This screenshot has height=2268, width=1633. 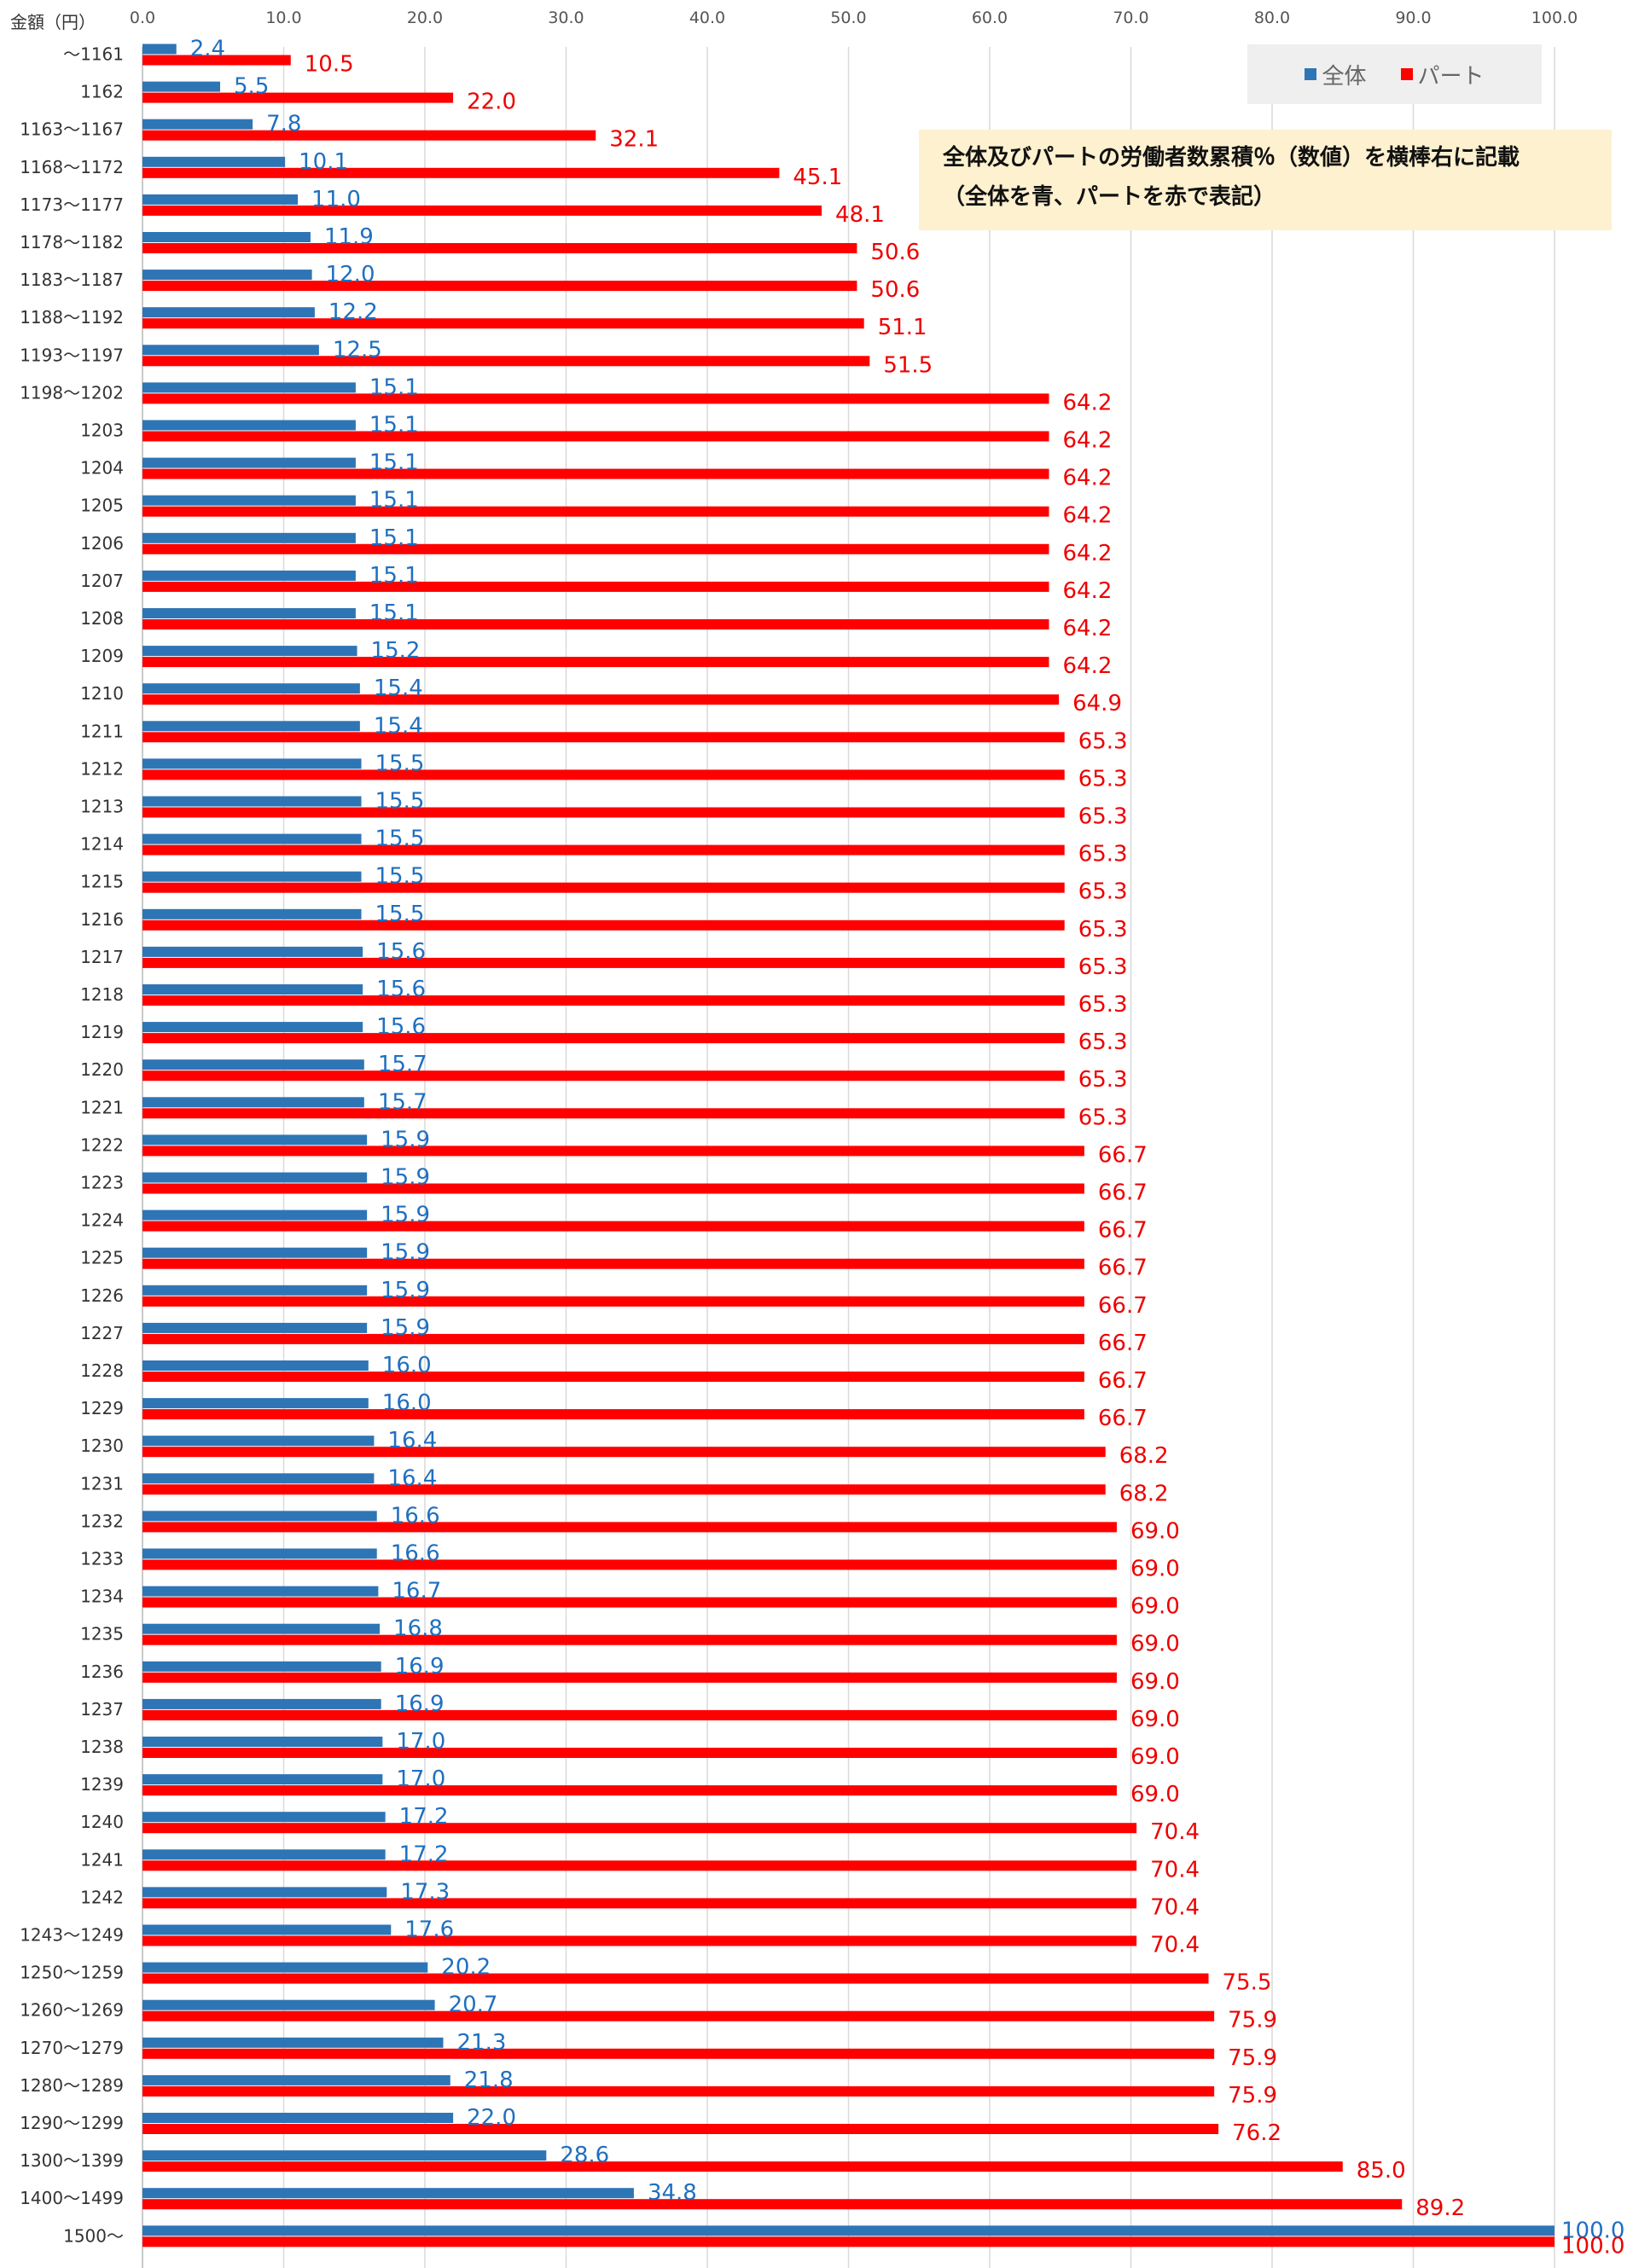 I want to click on x-tick-label: 20.0, so click(x=425, y=18).